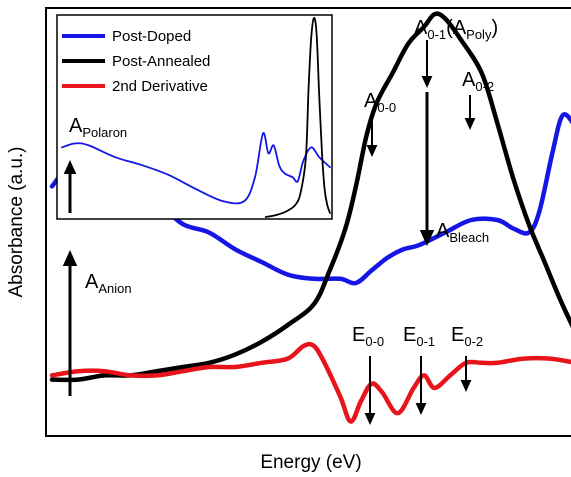  I want to click on label-a-bleach: ABleach, so click(462, 232).